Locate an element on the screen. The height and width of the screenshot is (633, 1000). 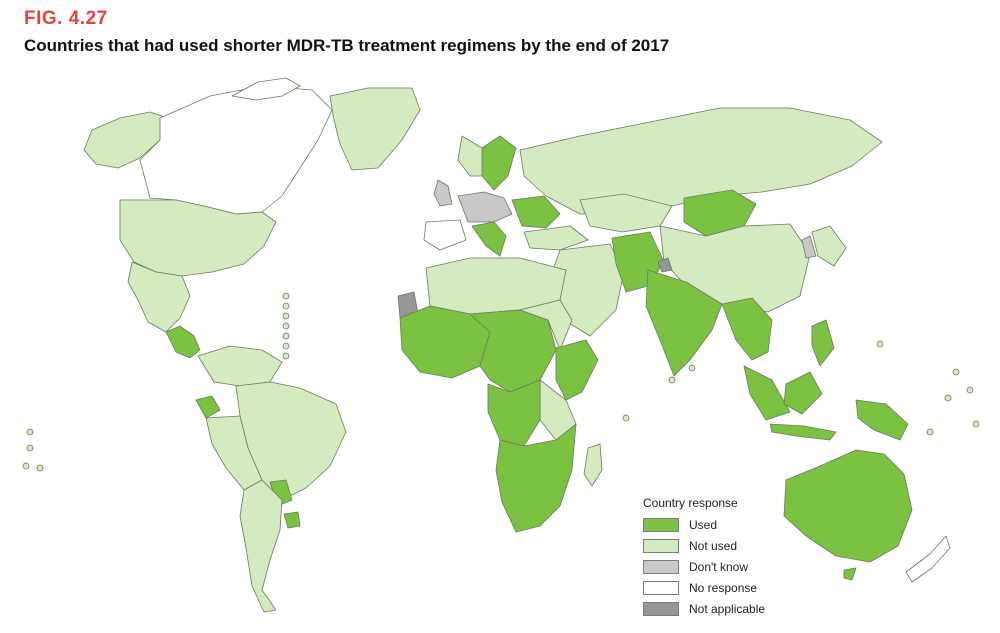
region-horn-of-africa is located at coordinates (577, 370).